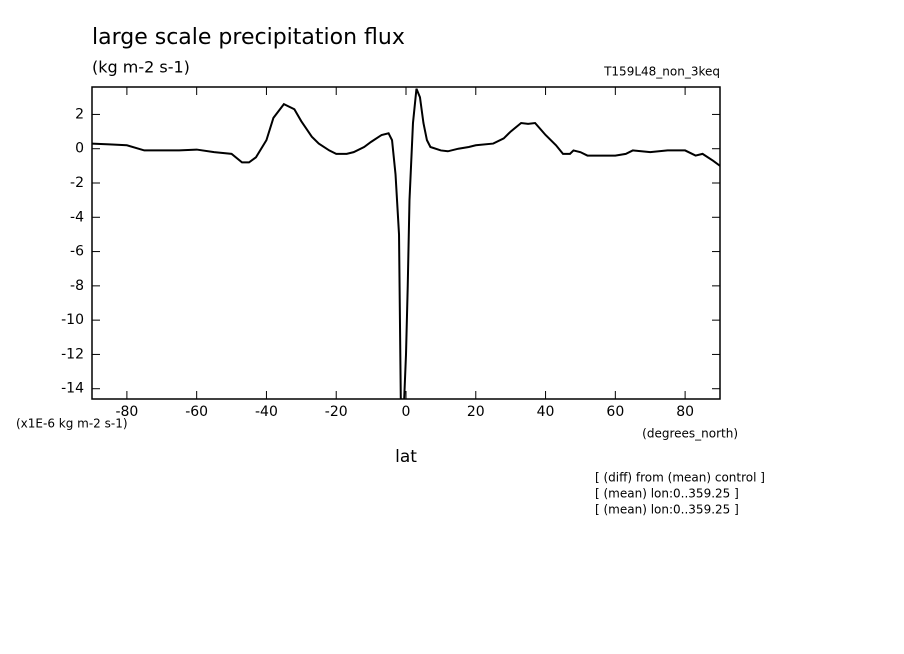 This screenshot has height=654, width=904. What do you see at coordinates (196, 412) in the screenshot?
I see `x-tick-label: -60` at bounding box center [196, 412].